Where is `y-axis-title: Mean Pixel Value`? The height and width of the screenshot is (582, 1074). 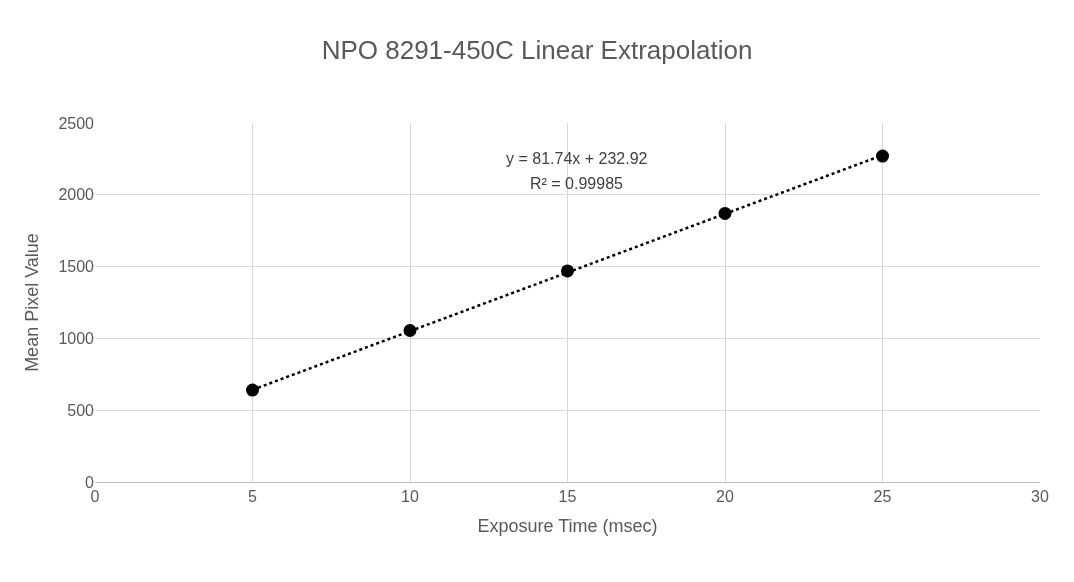
y-axis-title: Mean Pixel Value is located at coordinates (31, 302).